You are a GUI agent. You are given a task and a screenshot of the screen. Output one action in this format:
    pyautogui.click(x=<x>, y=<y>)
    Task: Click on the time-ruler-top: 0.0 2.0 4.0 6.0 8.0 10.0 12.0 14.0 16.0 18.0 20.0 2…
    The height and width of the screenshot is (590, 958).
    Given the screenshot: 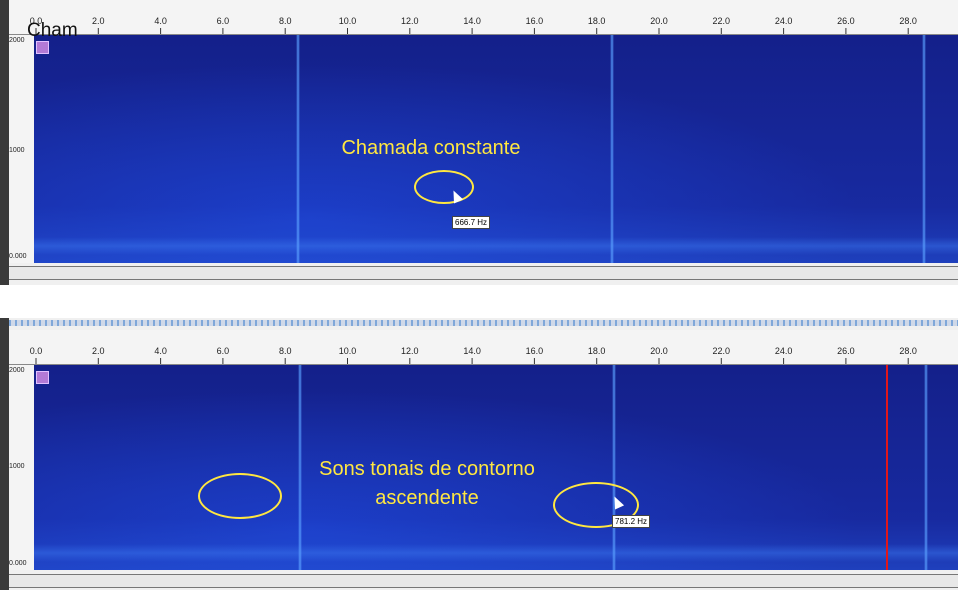 What is the action you would take?
    pyautogui.click(x=483, y=17)
    